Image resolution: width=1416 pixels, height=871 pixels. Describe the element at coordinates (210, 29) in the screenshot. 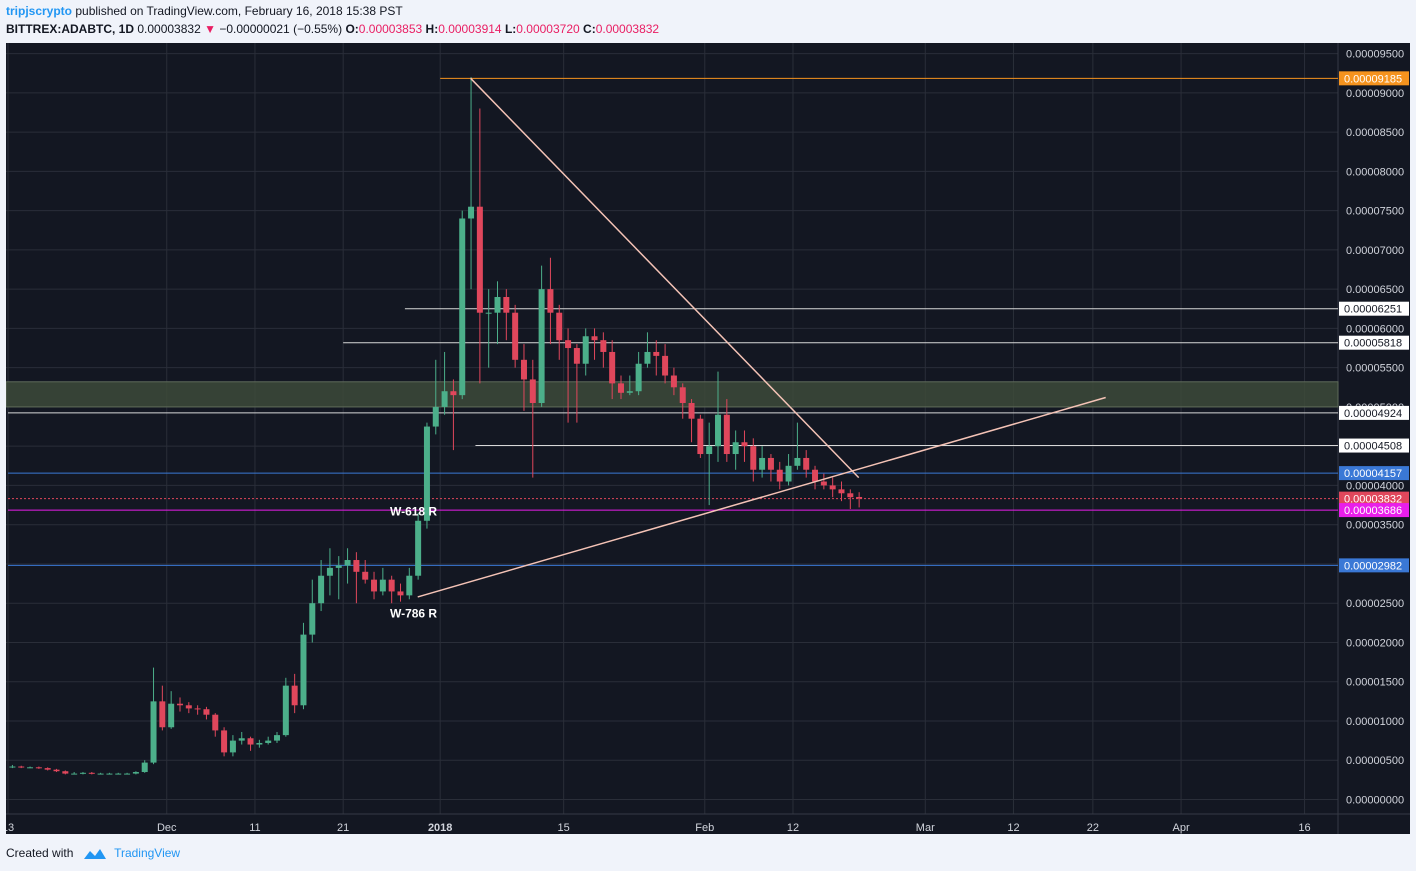

I see `down-arrow-icon: ▼` at that location.